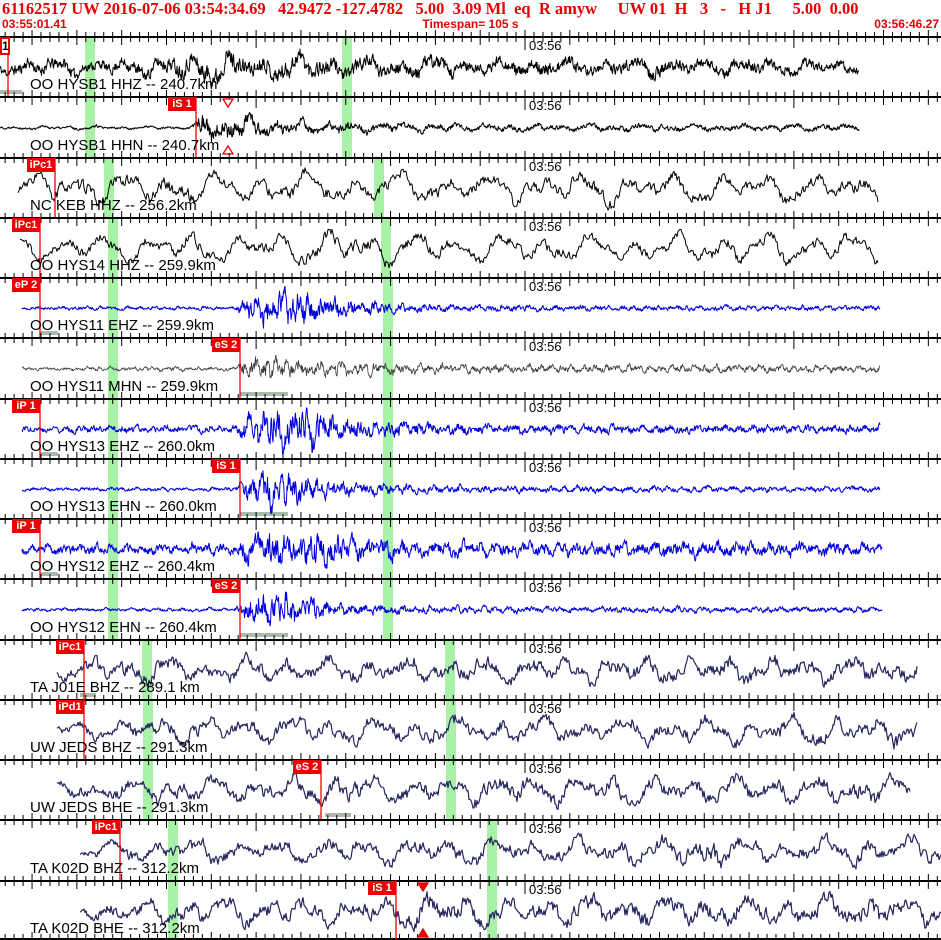  I want to click on station-label: TA K02D BHE -- 312.2km, so click(115, 928).